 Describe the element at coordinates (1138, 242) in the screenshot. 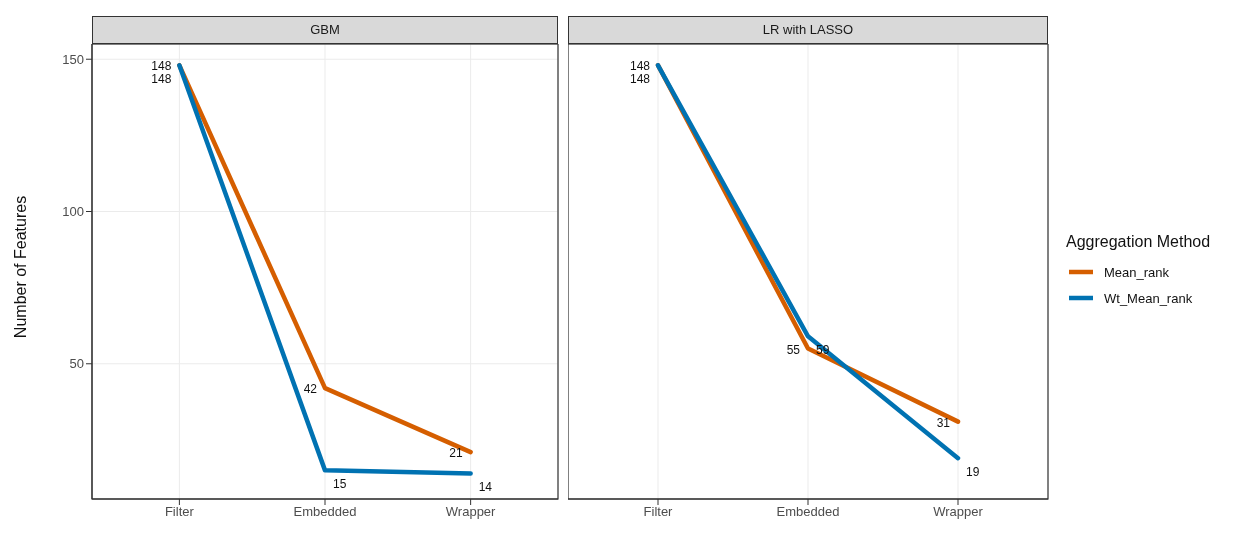

I see `legend-title: Aggregation Method` at that location.